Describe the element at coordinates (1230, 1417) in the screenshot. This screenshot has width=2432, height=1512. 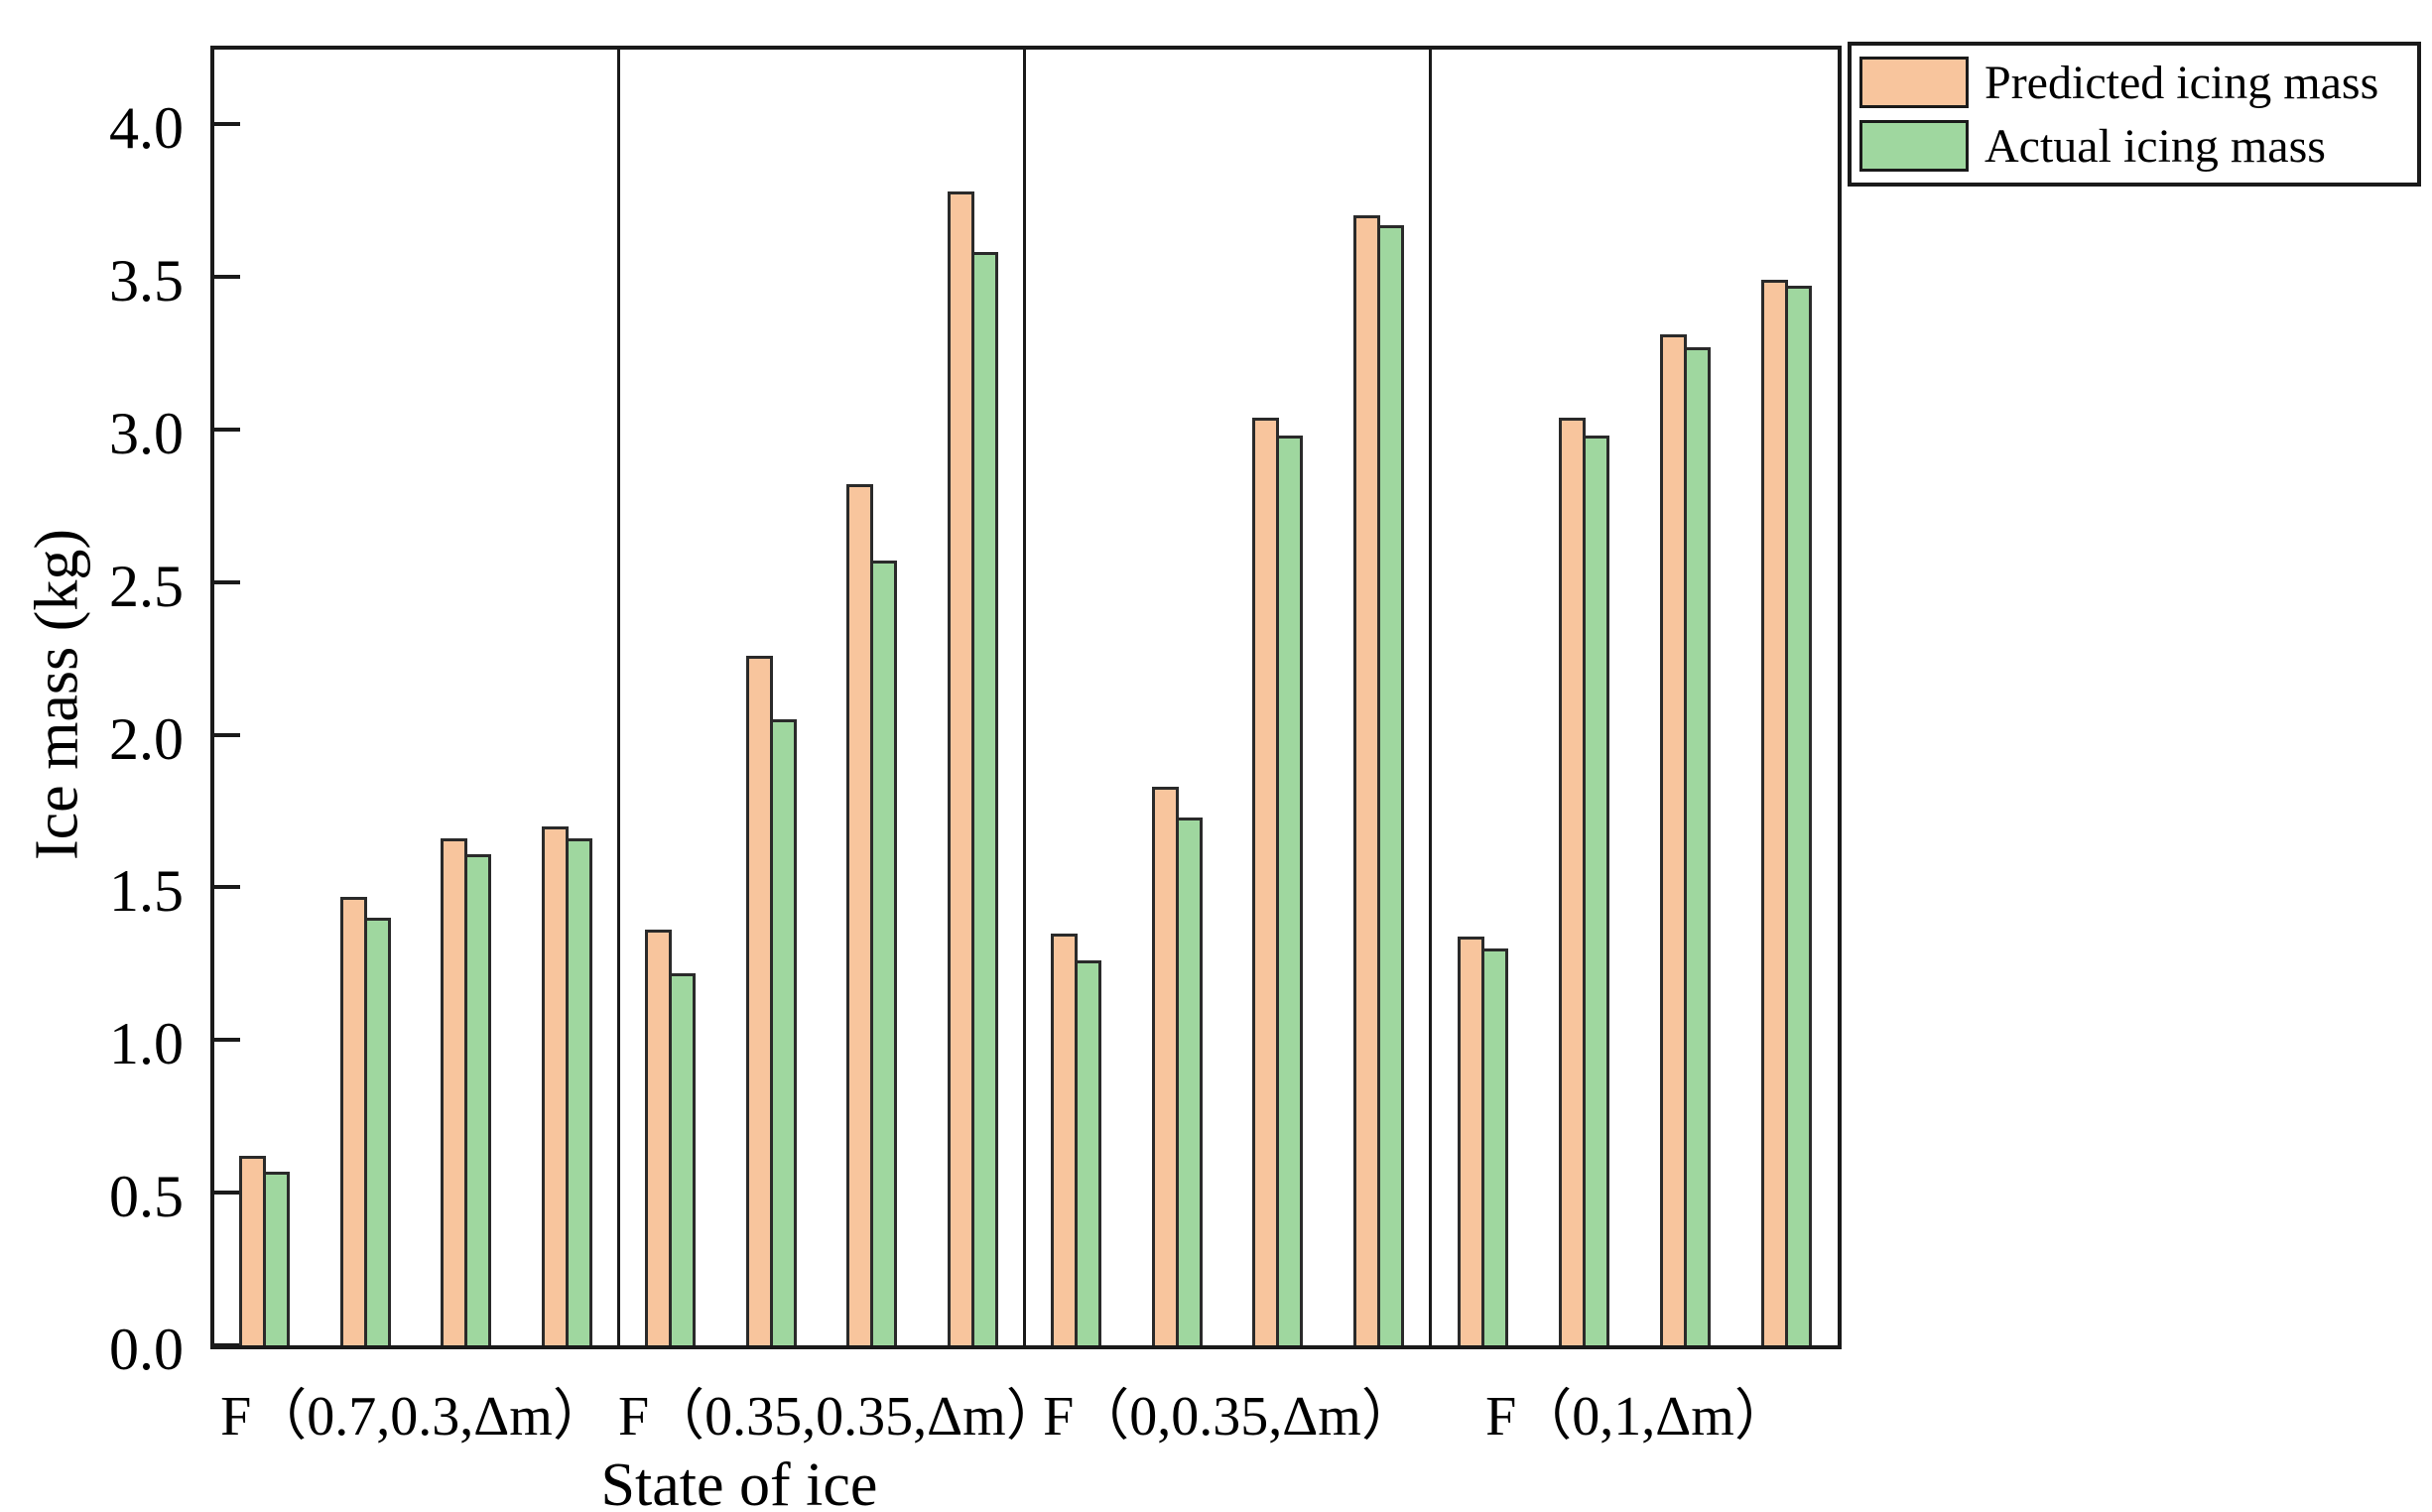
I see `x-category-label: F（0,0.35,Δm）` at that location.